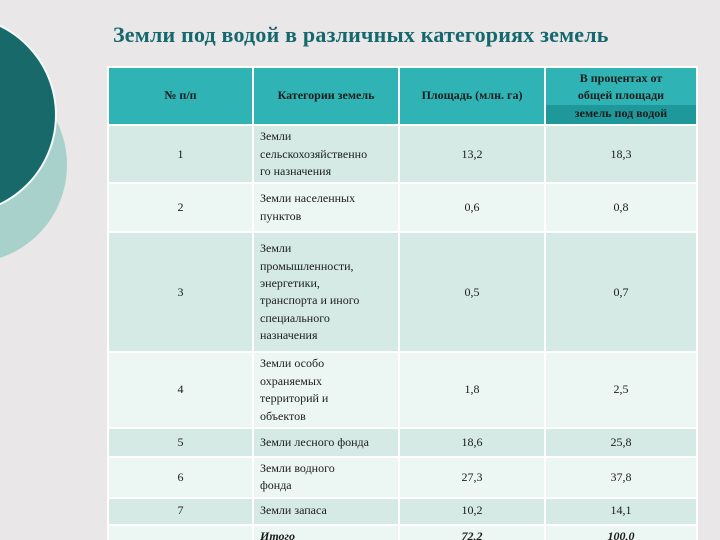 The height and width of the screenshot is (540, 720). What do you see at coordinates (326, 532) in the screenshot?
I see `total-label-cell: Итого` at bounding box center [326, 532].